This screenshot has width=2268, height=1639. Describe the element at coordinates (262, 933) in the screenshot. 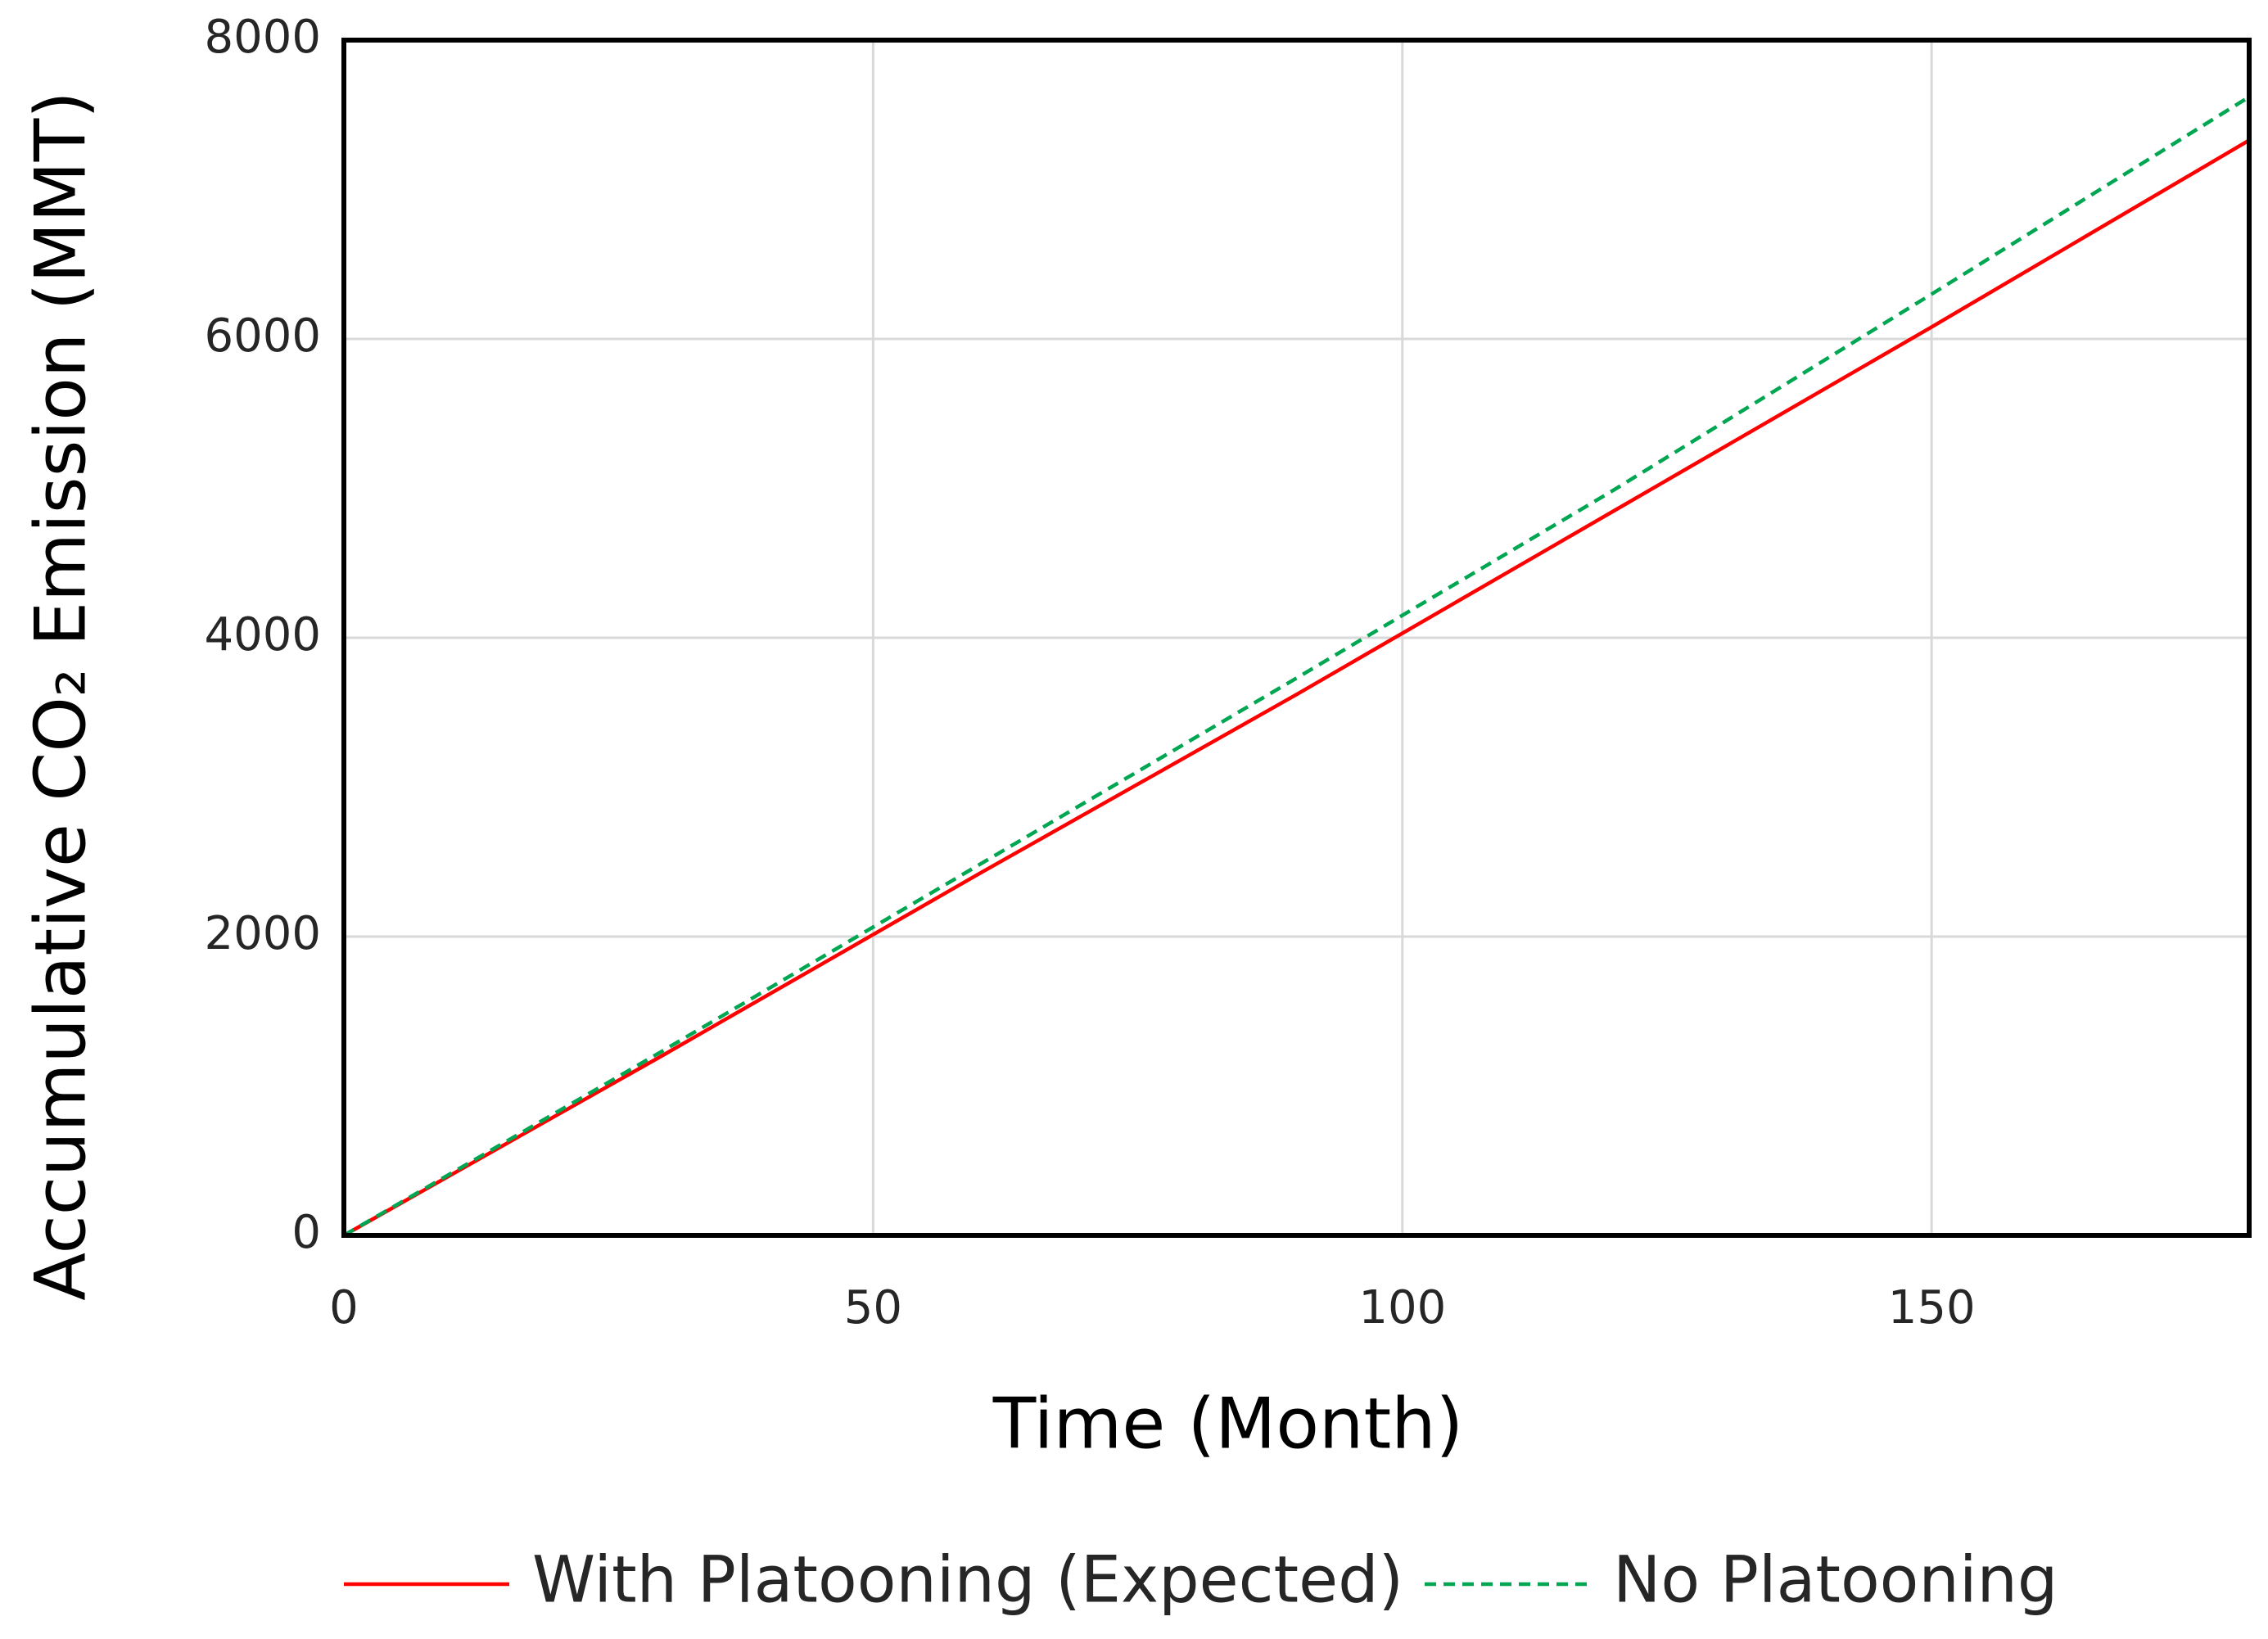

I see `y-tick-label: 2000` at that location.